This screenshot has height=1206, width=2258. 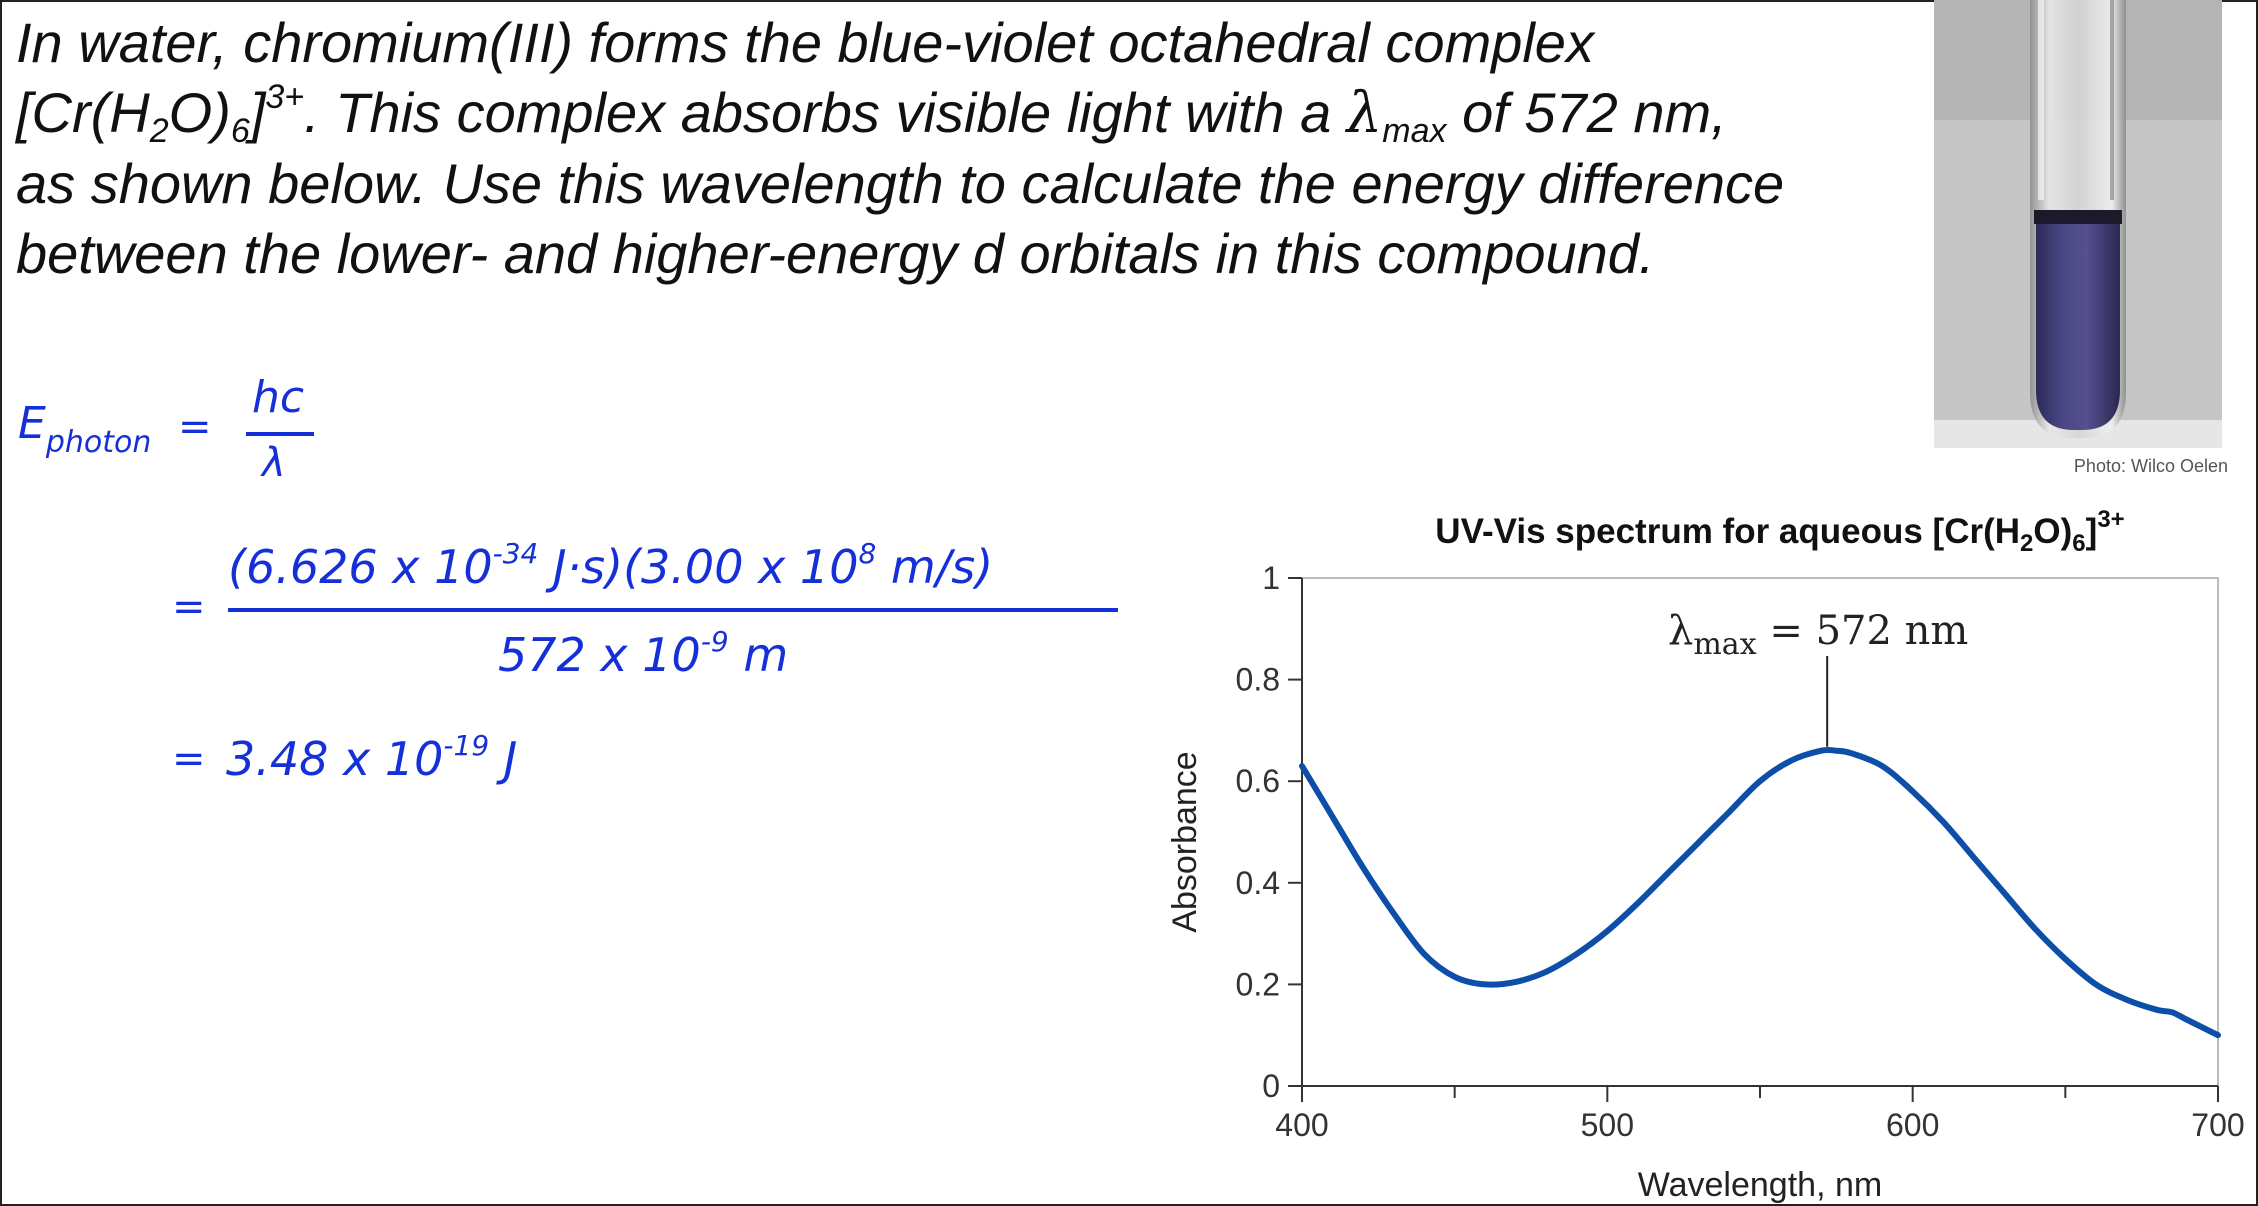 What do you see at coordinates (1301, 1125) in the screenshot?
I see `x-tick-label-400: 400` at bounding box center [1301, 1125].